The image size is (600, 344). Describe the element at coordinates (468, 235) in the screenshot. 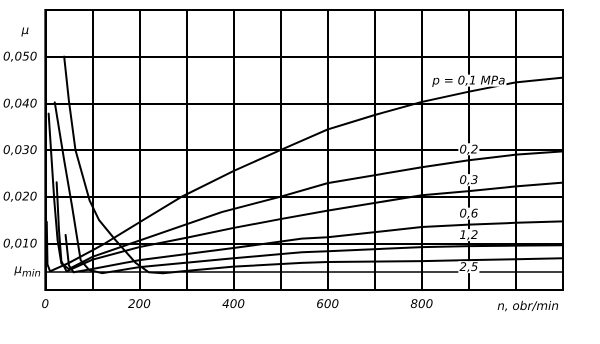

I see `series-label: 1,2` at that location.